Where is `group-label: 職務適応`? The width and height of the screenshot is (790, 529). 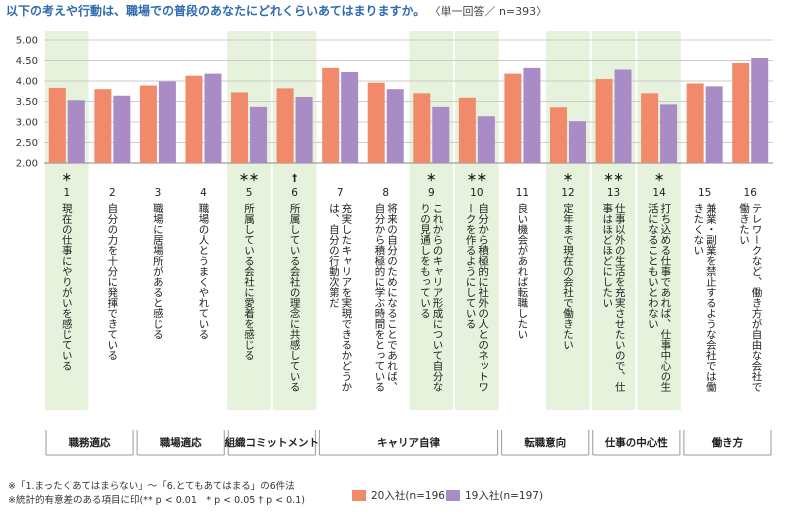 group-label: 職務適応 is located at coordinates (90, 442).